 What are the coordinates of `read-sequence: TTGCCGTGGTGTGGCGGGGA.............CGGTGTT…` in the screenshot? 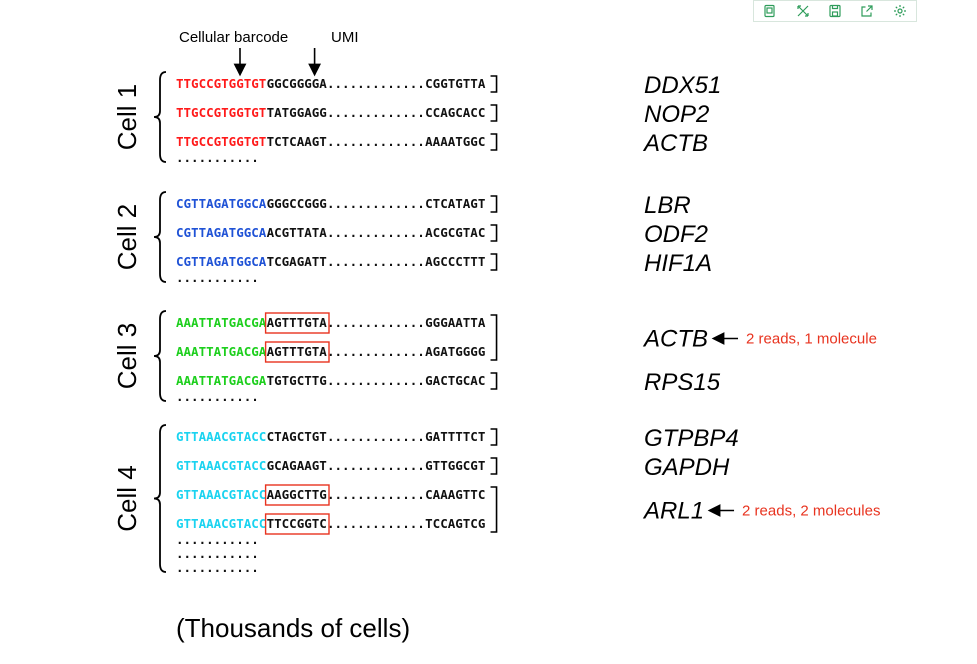 It's located at (331, 83).